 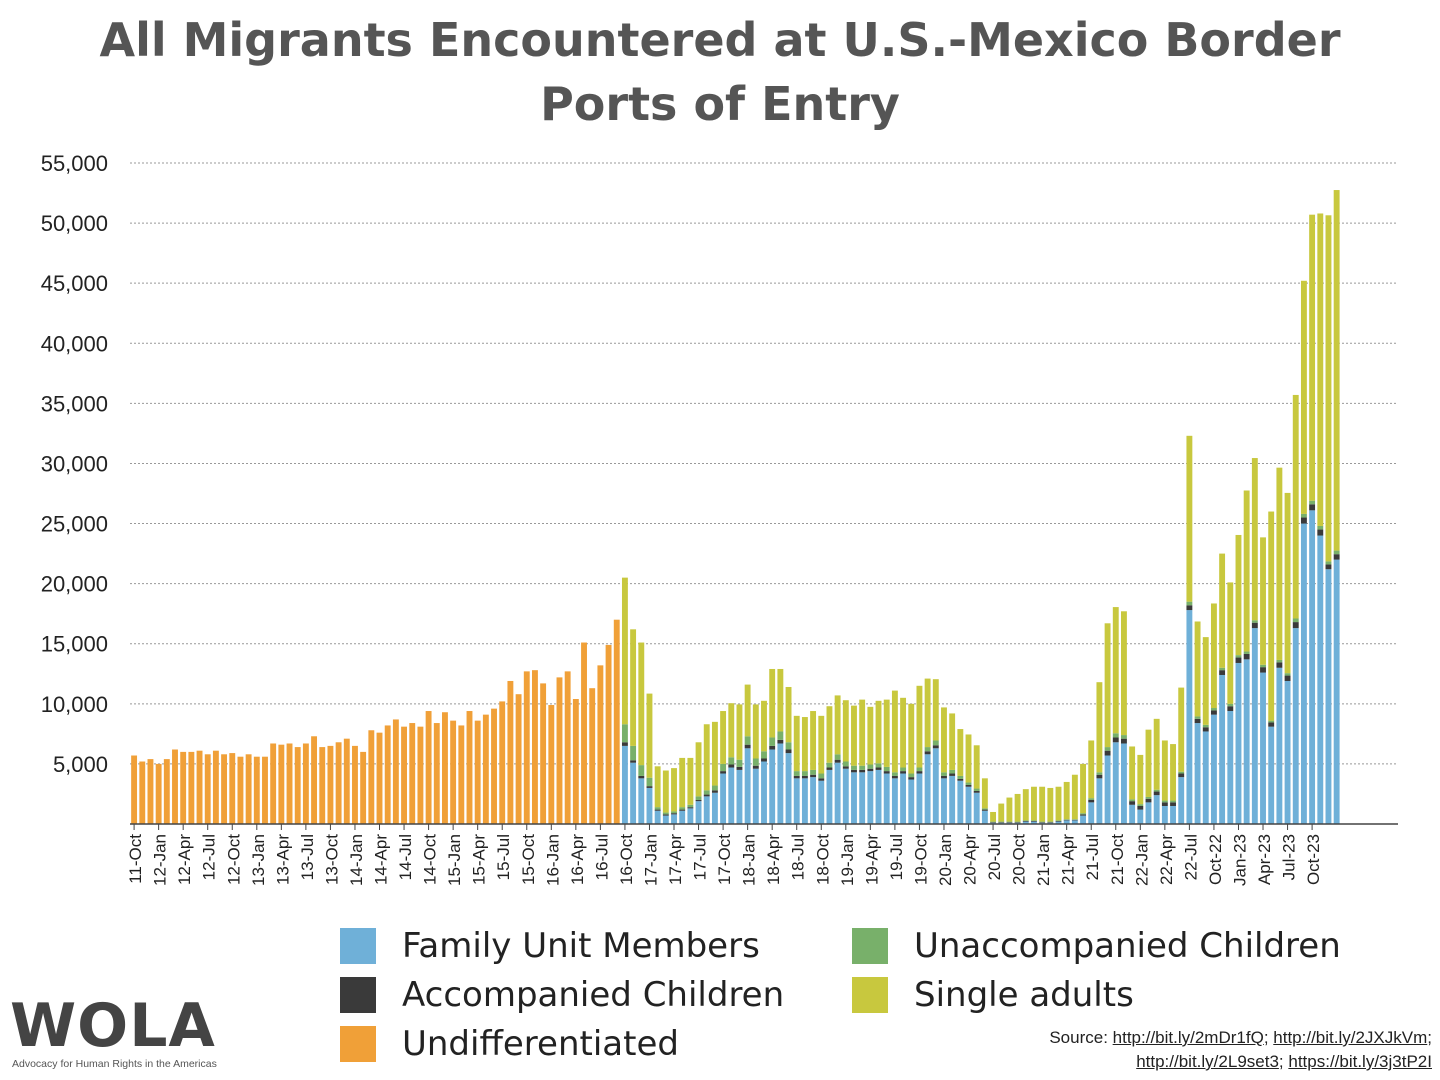 What do you see at coordinates (896, 857) in the screenshot?
I see `x-tick-label: 19-Jul` at bounding box center [896, 857].